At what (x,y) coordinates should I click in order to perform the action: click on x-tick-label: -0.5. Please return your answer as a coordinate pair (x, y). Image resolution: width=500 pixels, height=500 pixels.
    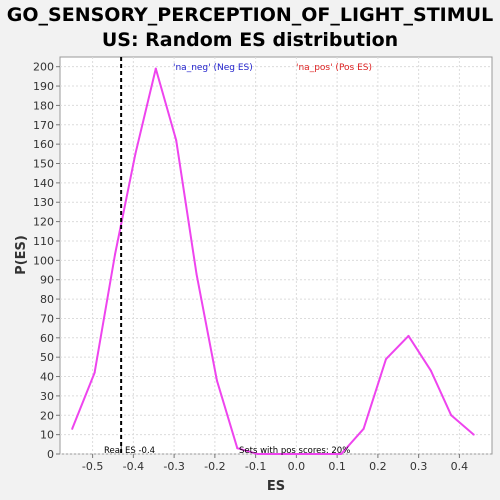
    Looking at the image, I should click on (92, 466).